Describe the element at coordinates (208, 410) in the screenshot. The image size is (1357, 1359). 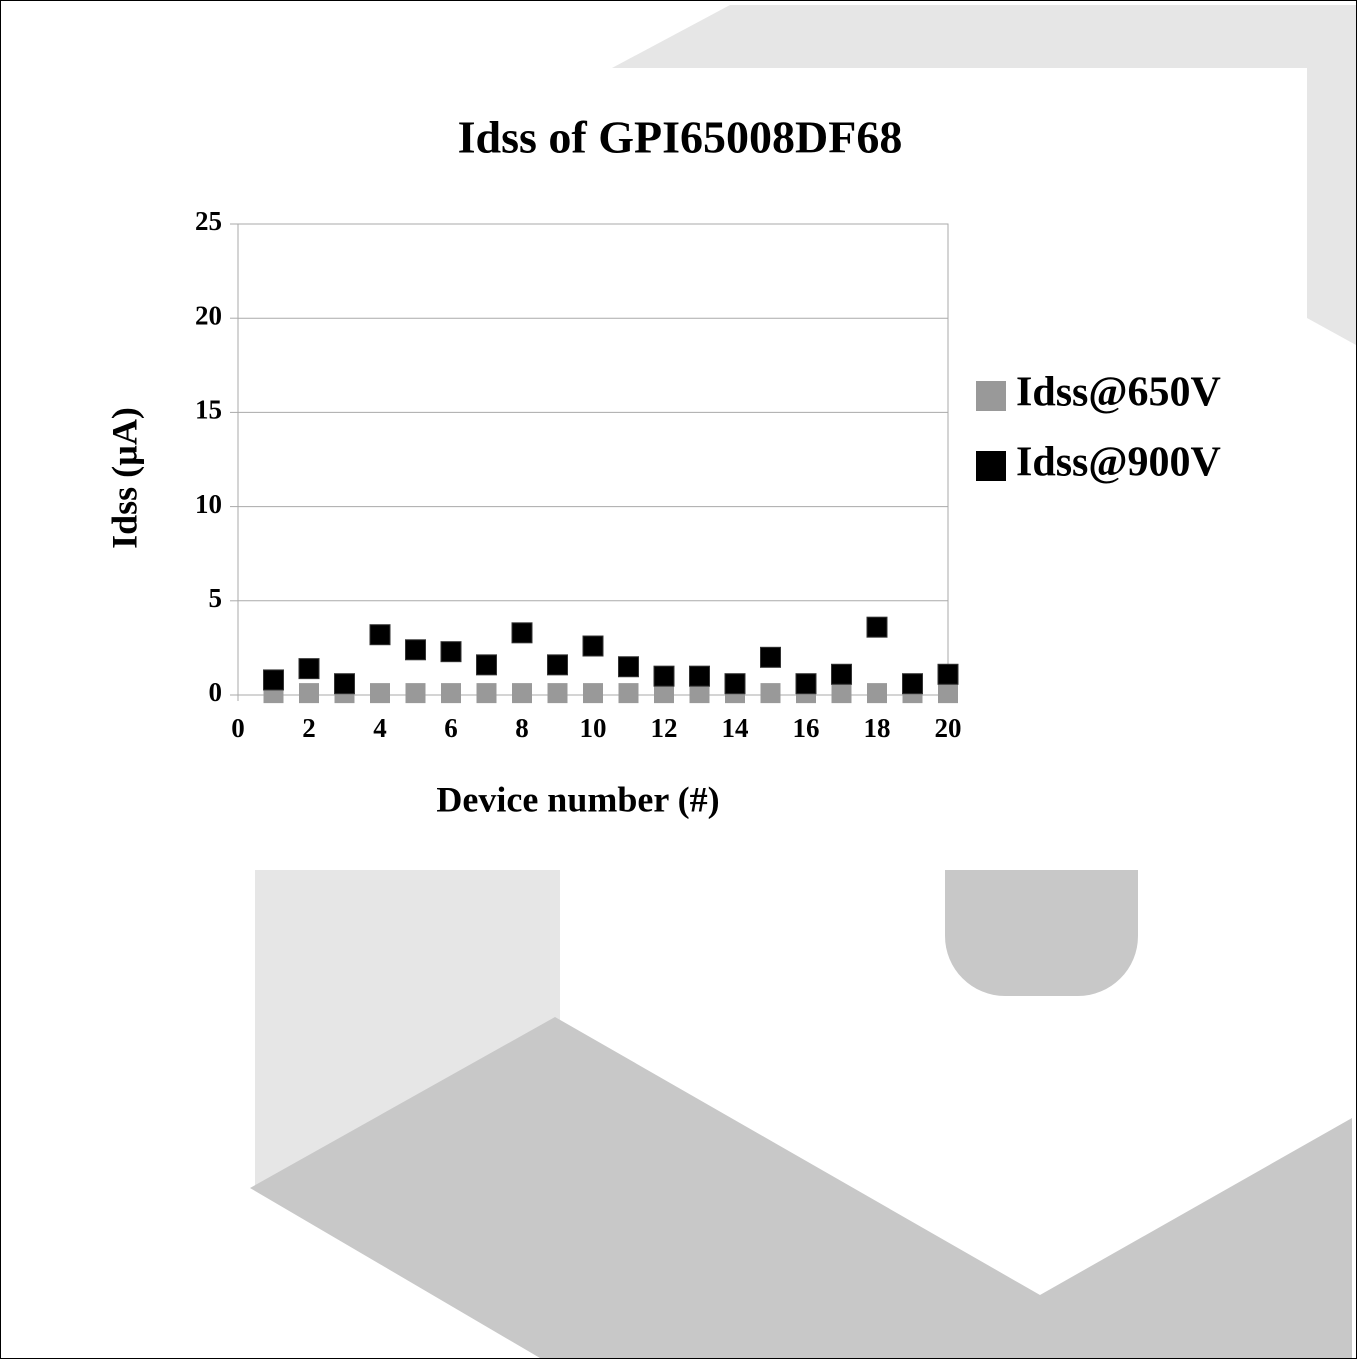
I see `y-tick-label: 15` at that location.